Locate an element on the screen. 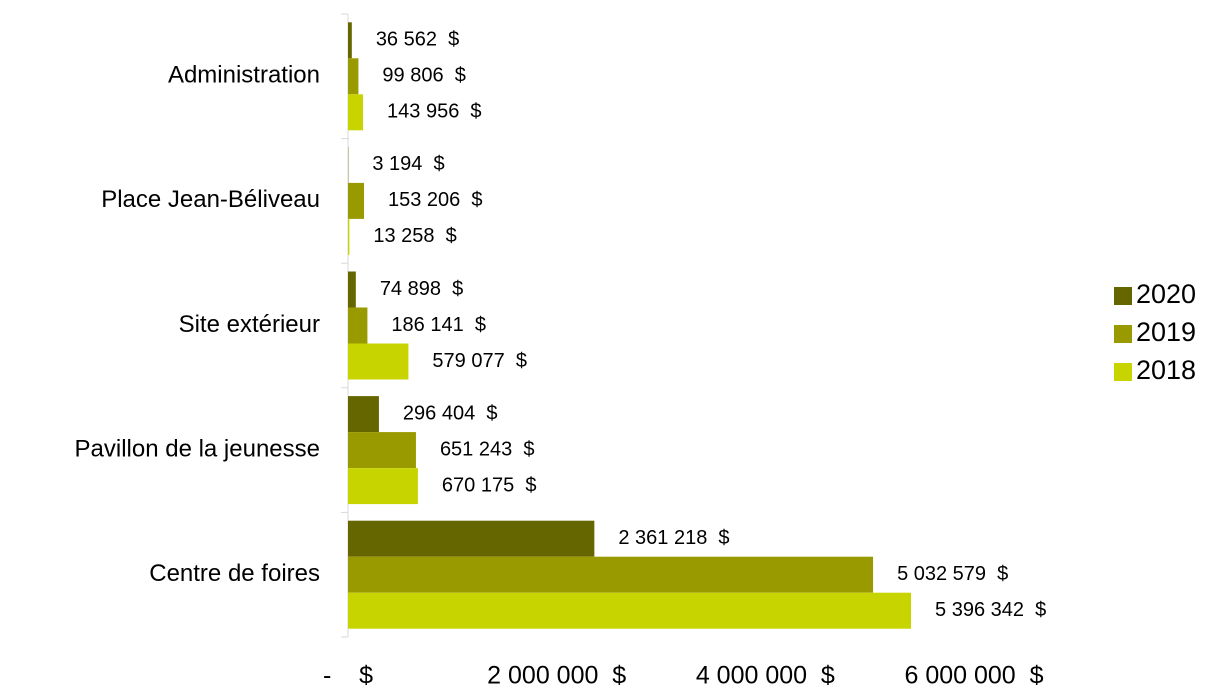 The width and height of the screenshot is (1218, 690). data-label: 36 562 $ is located at coordinates (417, 40).